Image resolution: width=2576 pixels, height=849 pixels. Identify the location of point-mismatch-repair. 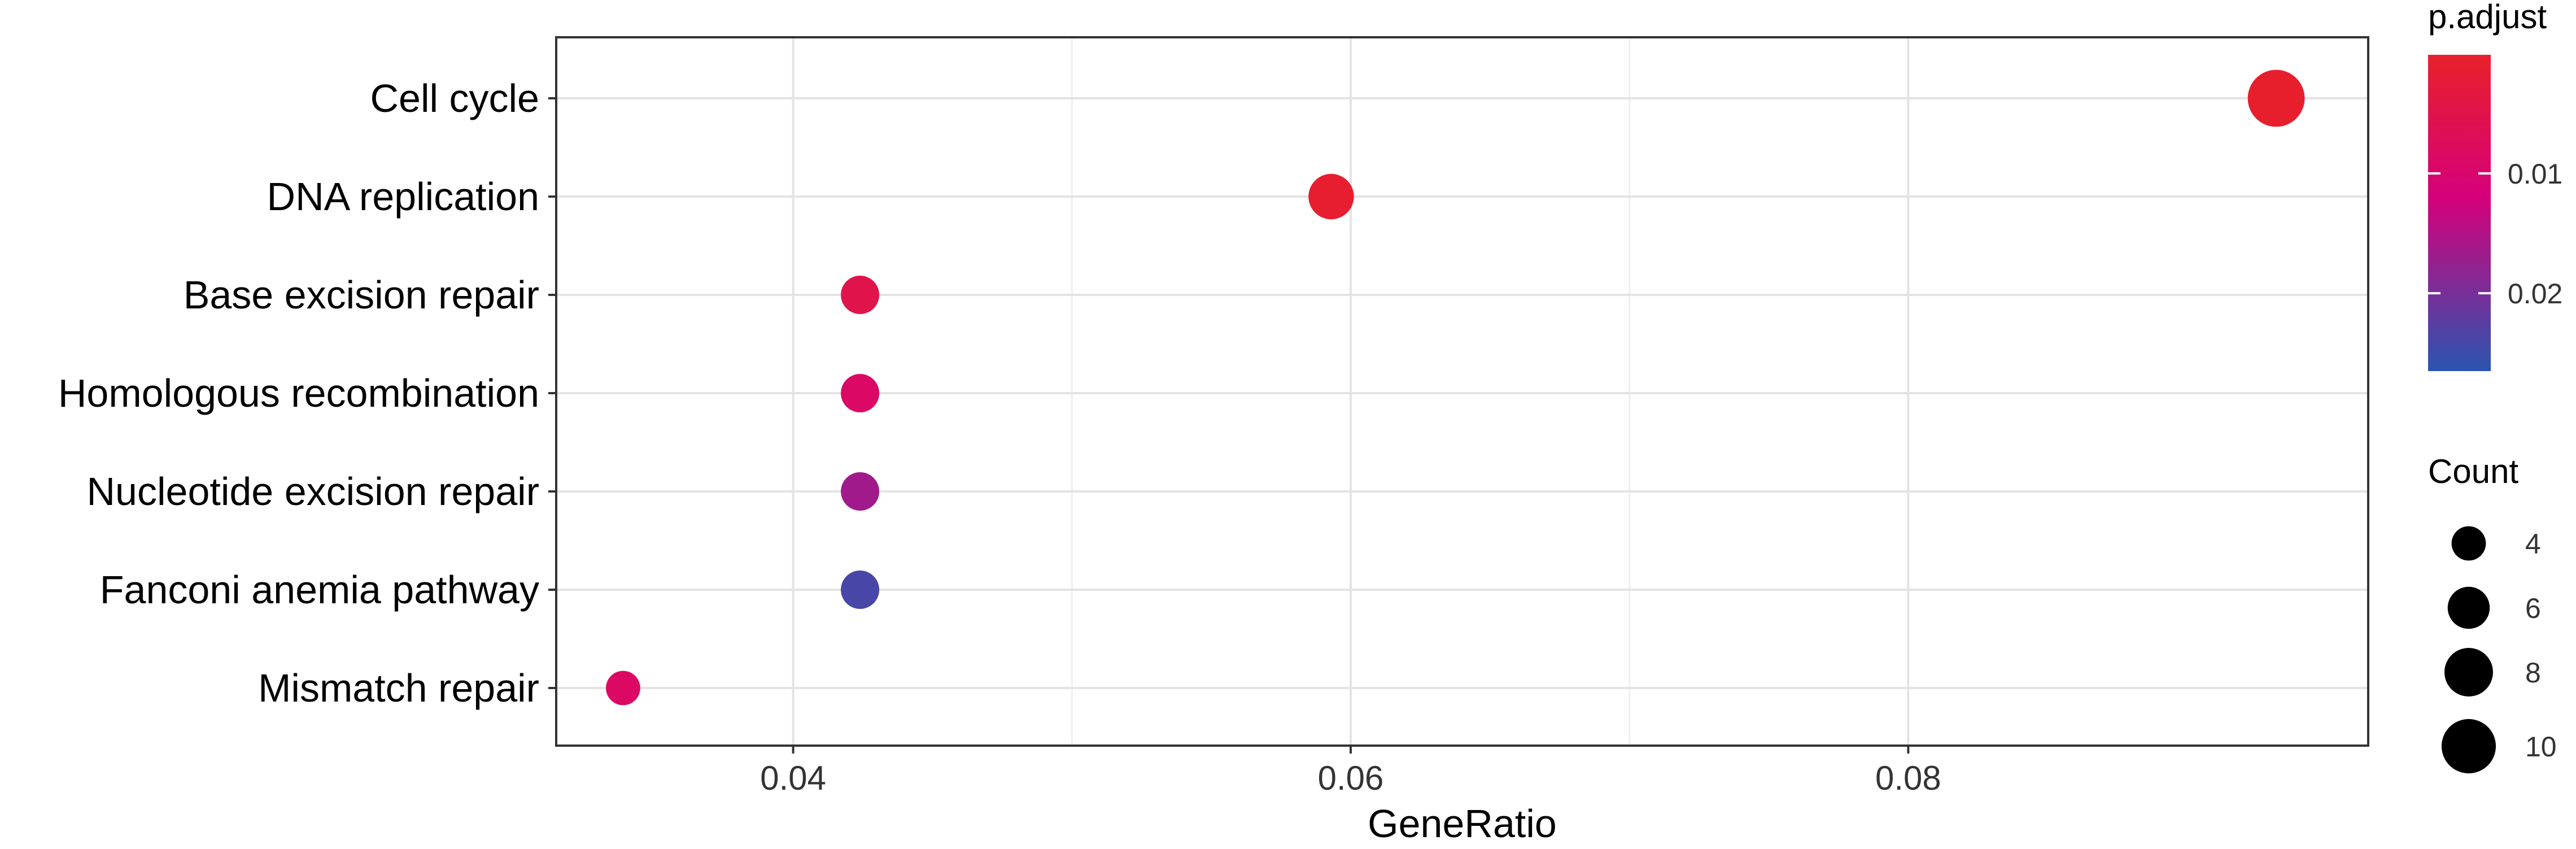
(623, 688).